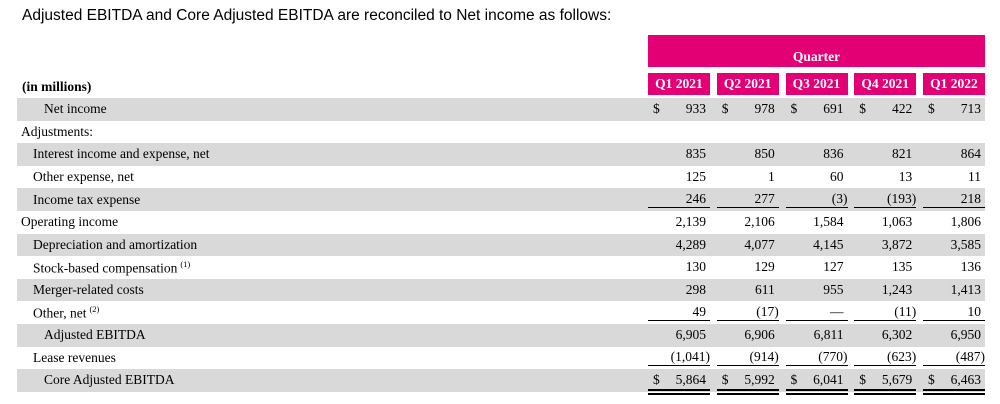  I want to click on table-row: Net income $933 $978 $691 $422 $713, so click(501, 109).